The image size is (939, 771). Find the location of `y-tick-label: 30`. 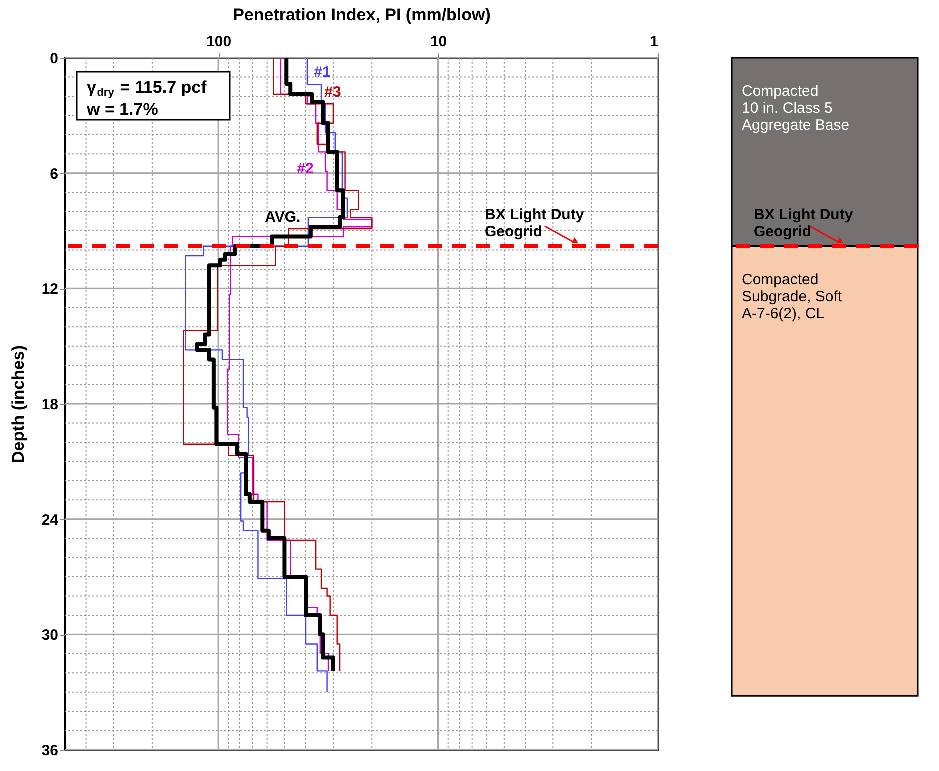

y-tick-label: 30 is located at coordinates (50, 635).